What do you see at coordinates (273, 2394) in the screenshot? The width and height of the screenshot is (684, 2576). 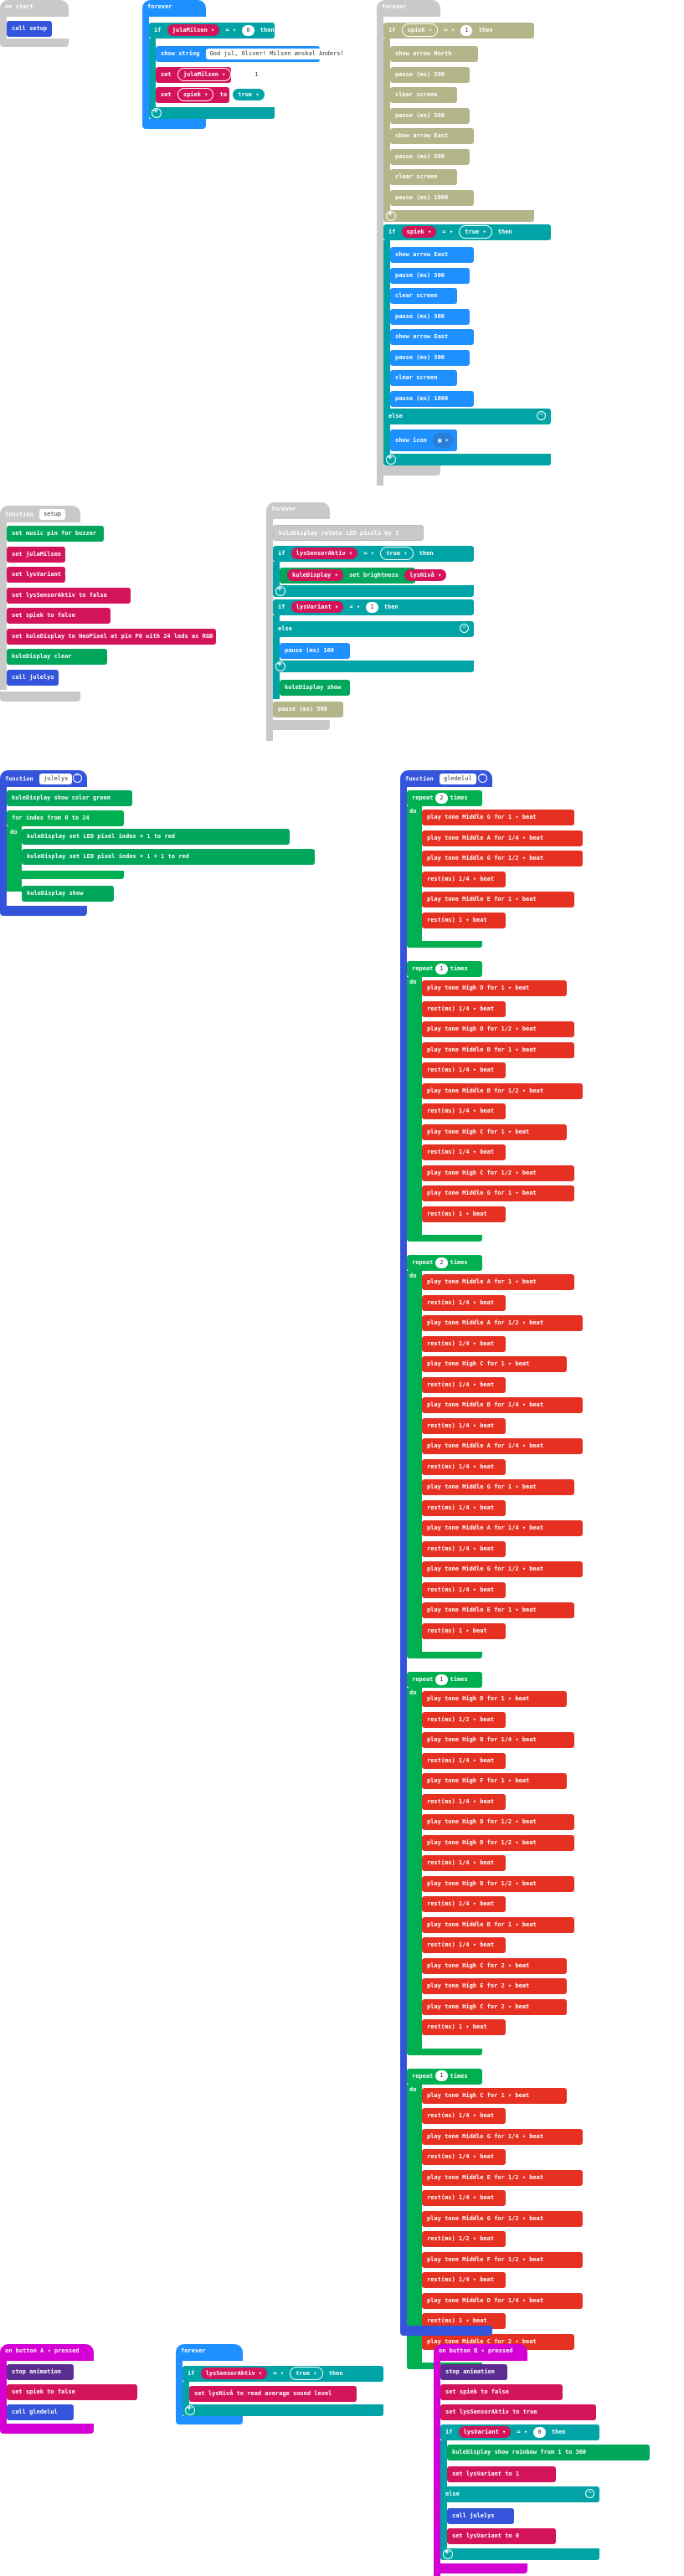 I see `set-lysniva-block: set lysNivå to read average sound level` at bounding box center [273, 2394].